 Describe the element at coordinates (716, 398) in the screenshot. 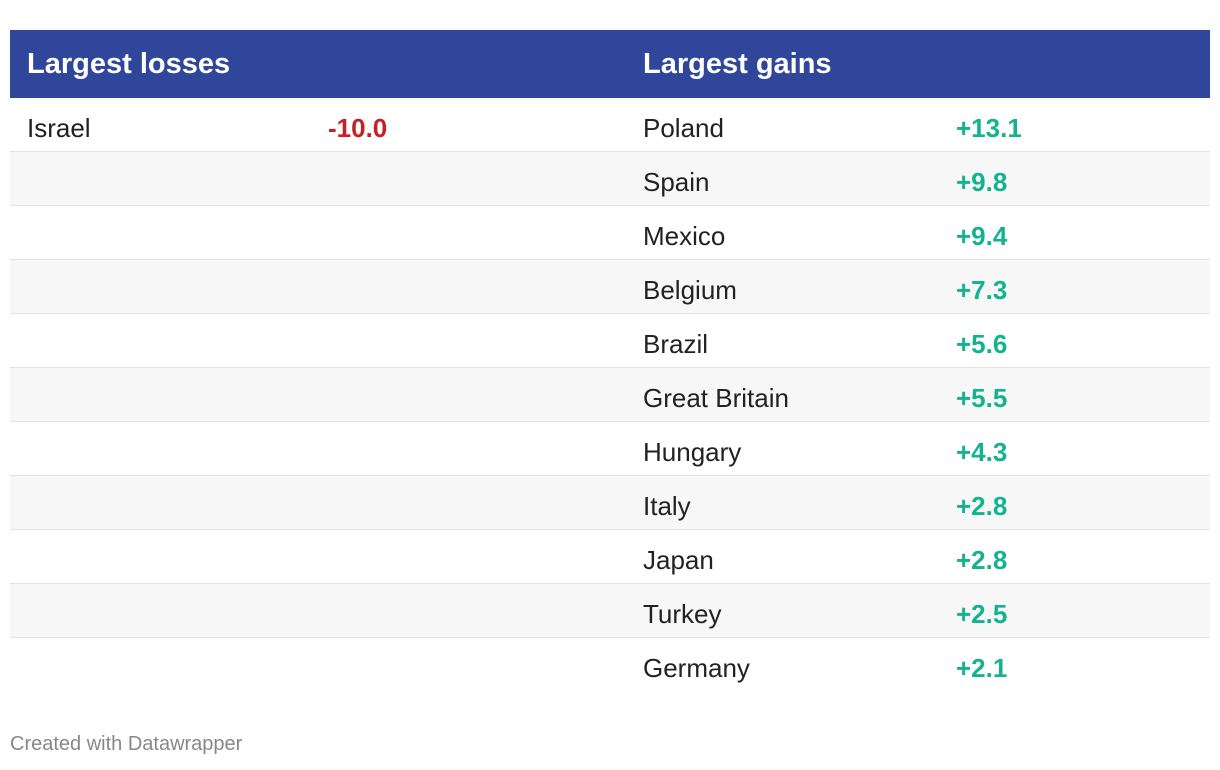

I see `gain-country: Great Britain` at that location.